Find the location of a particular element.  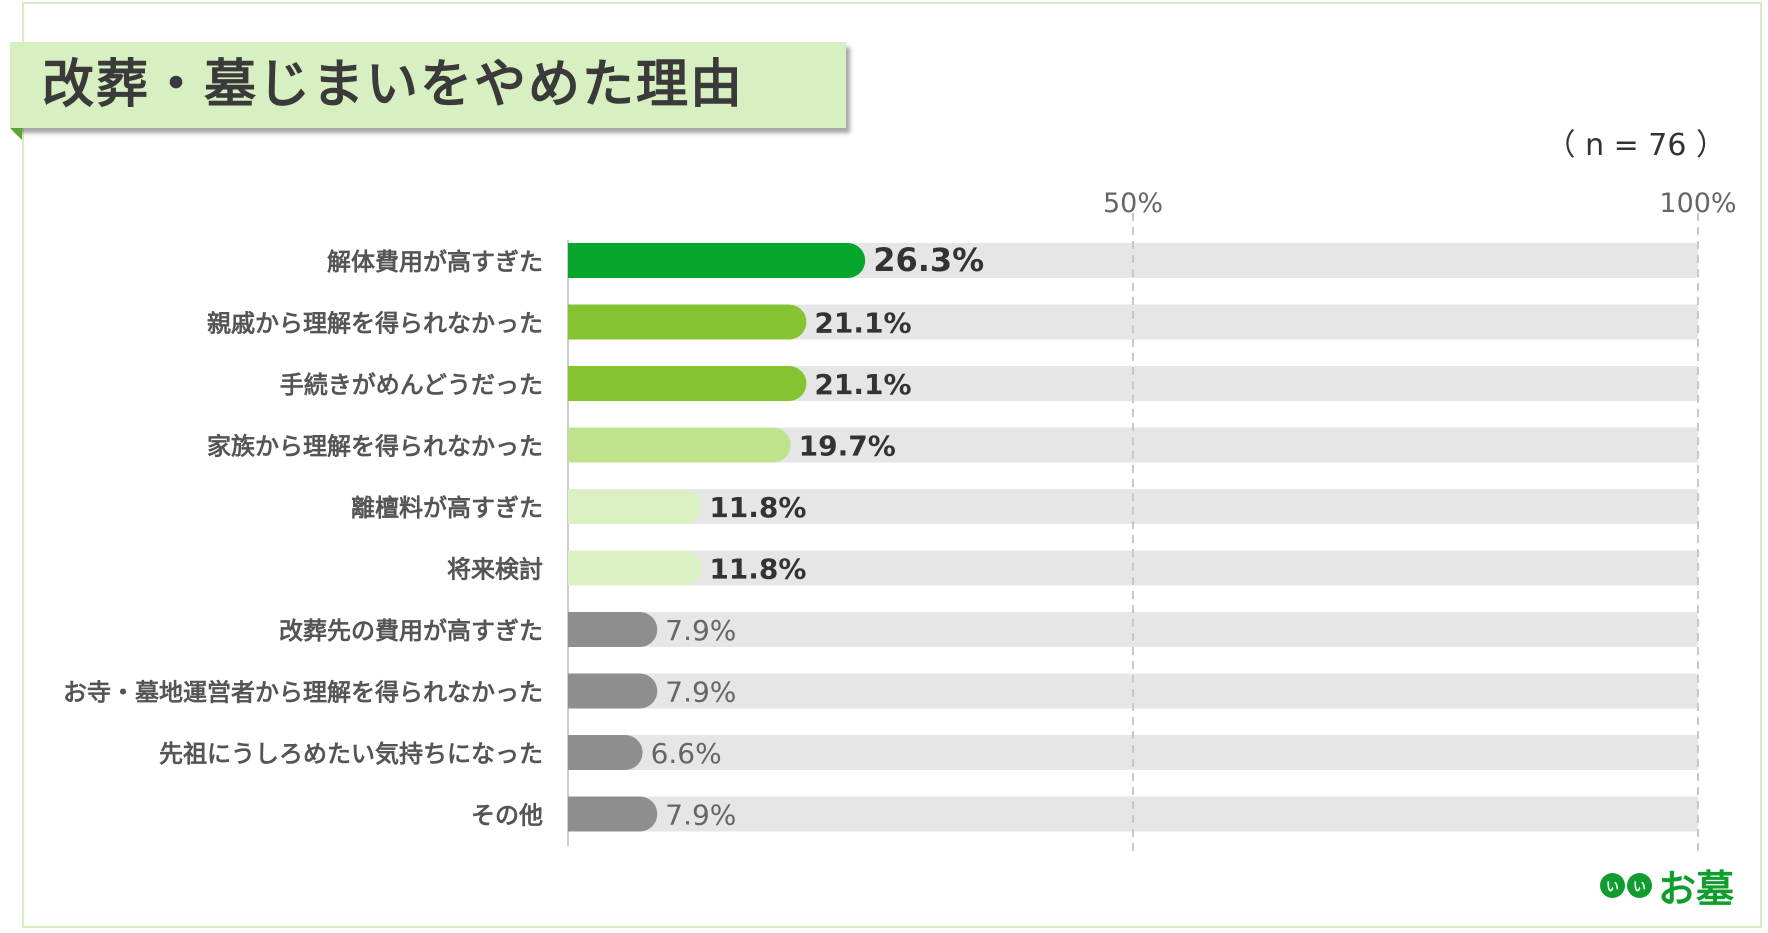

category-label: 改葬先の費用が高すぎた is located at coordinates (411, 631).